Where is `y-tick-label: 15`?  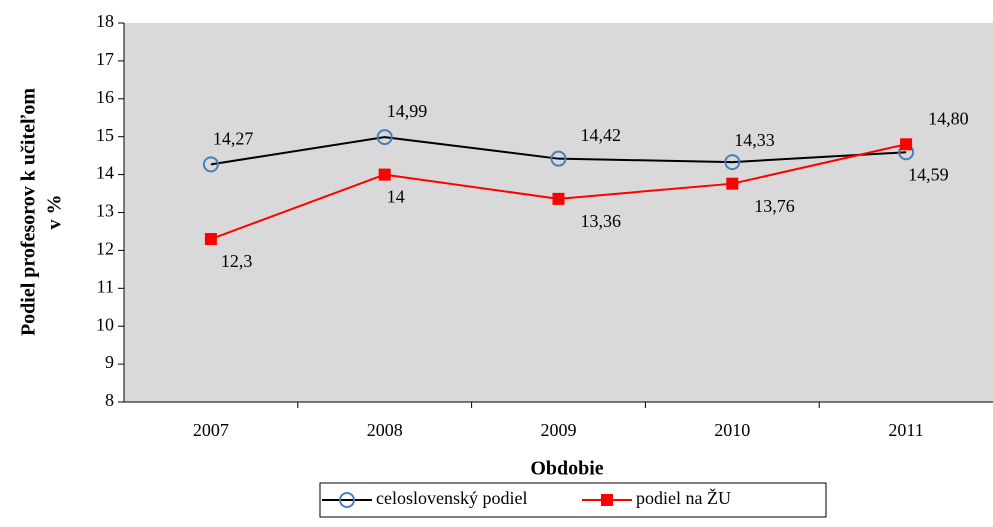
y-tick-label: 15 is located at coordinates (105, 135).